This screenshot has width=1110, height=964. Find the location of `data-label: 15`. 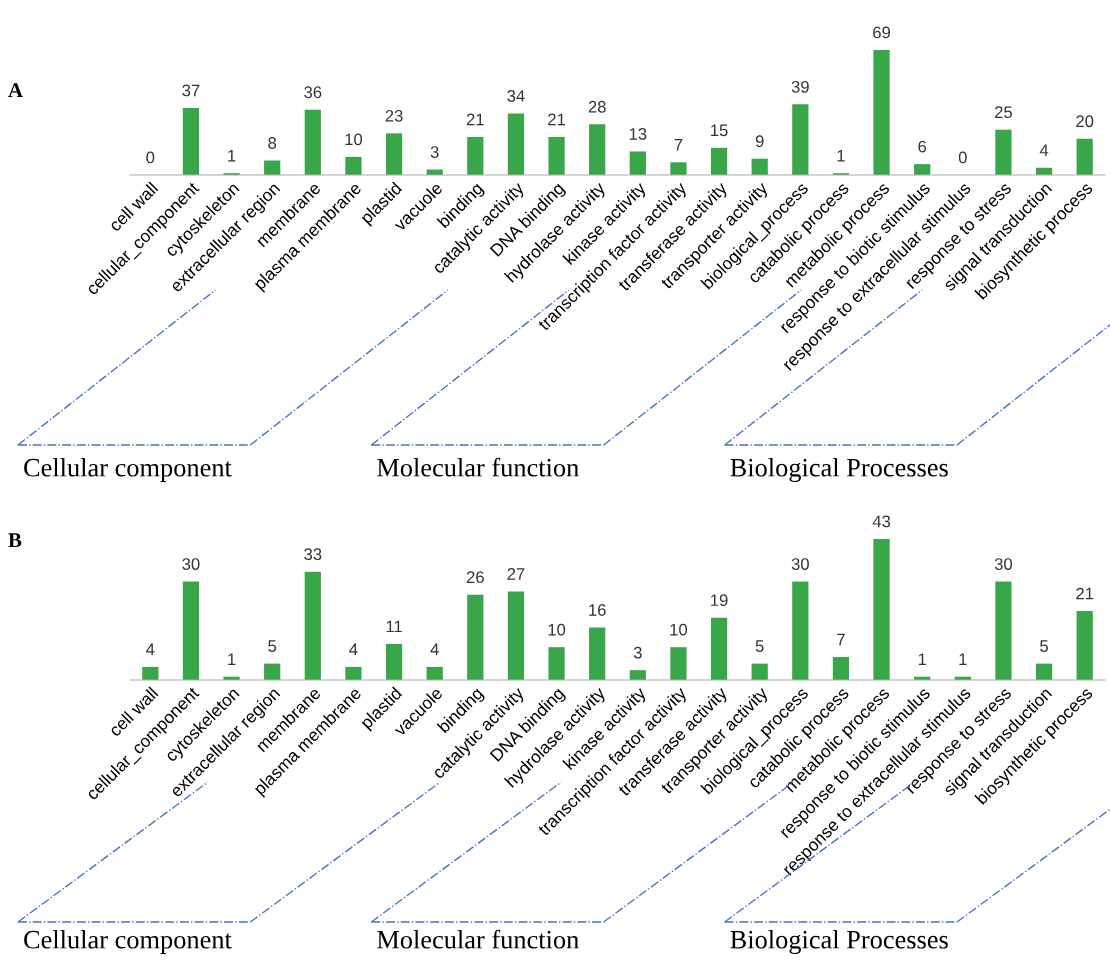

data-label: 15 is located at coordinates (719, 130).